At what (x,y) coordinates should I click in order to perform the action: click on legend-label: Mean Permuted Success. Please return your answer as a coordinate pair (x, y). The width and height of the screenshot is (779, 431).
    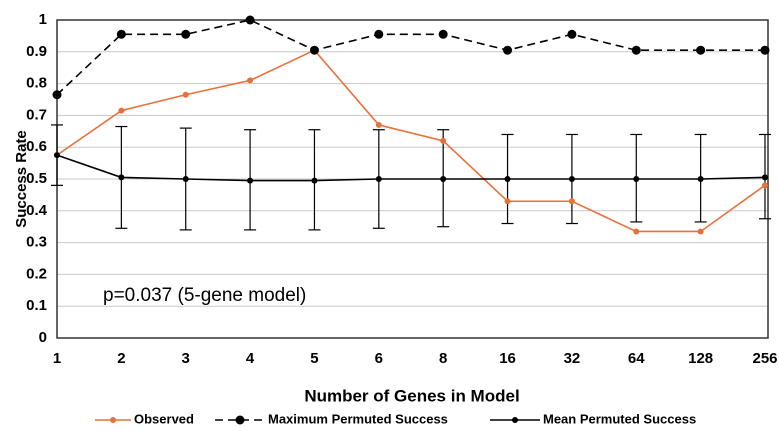
    Looking at the image, I should click on (619, 418).